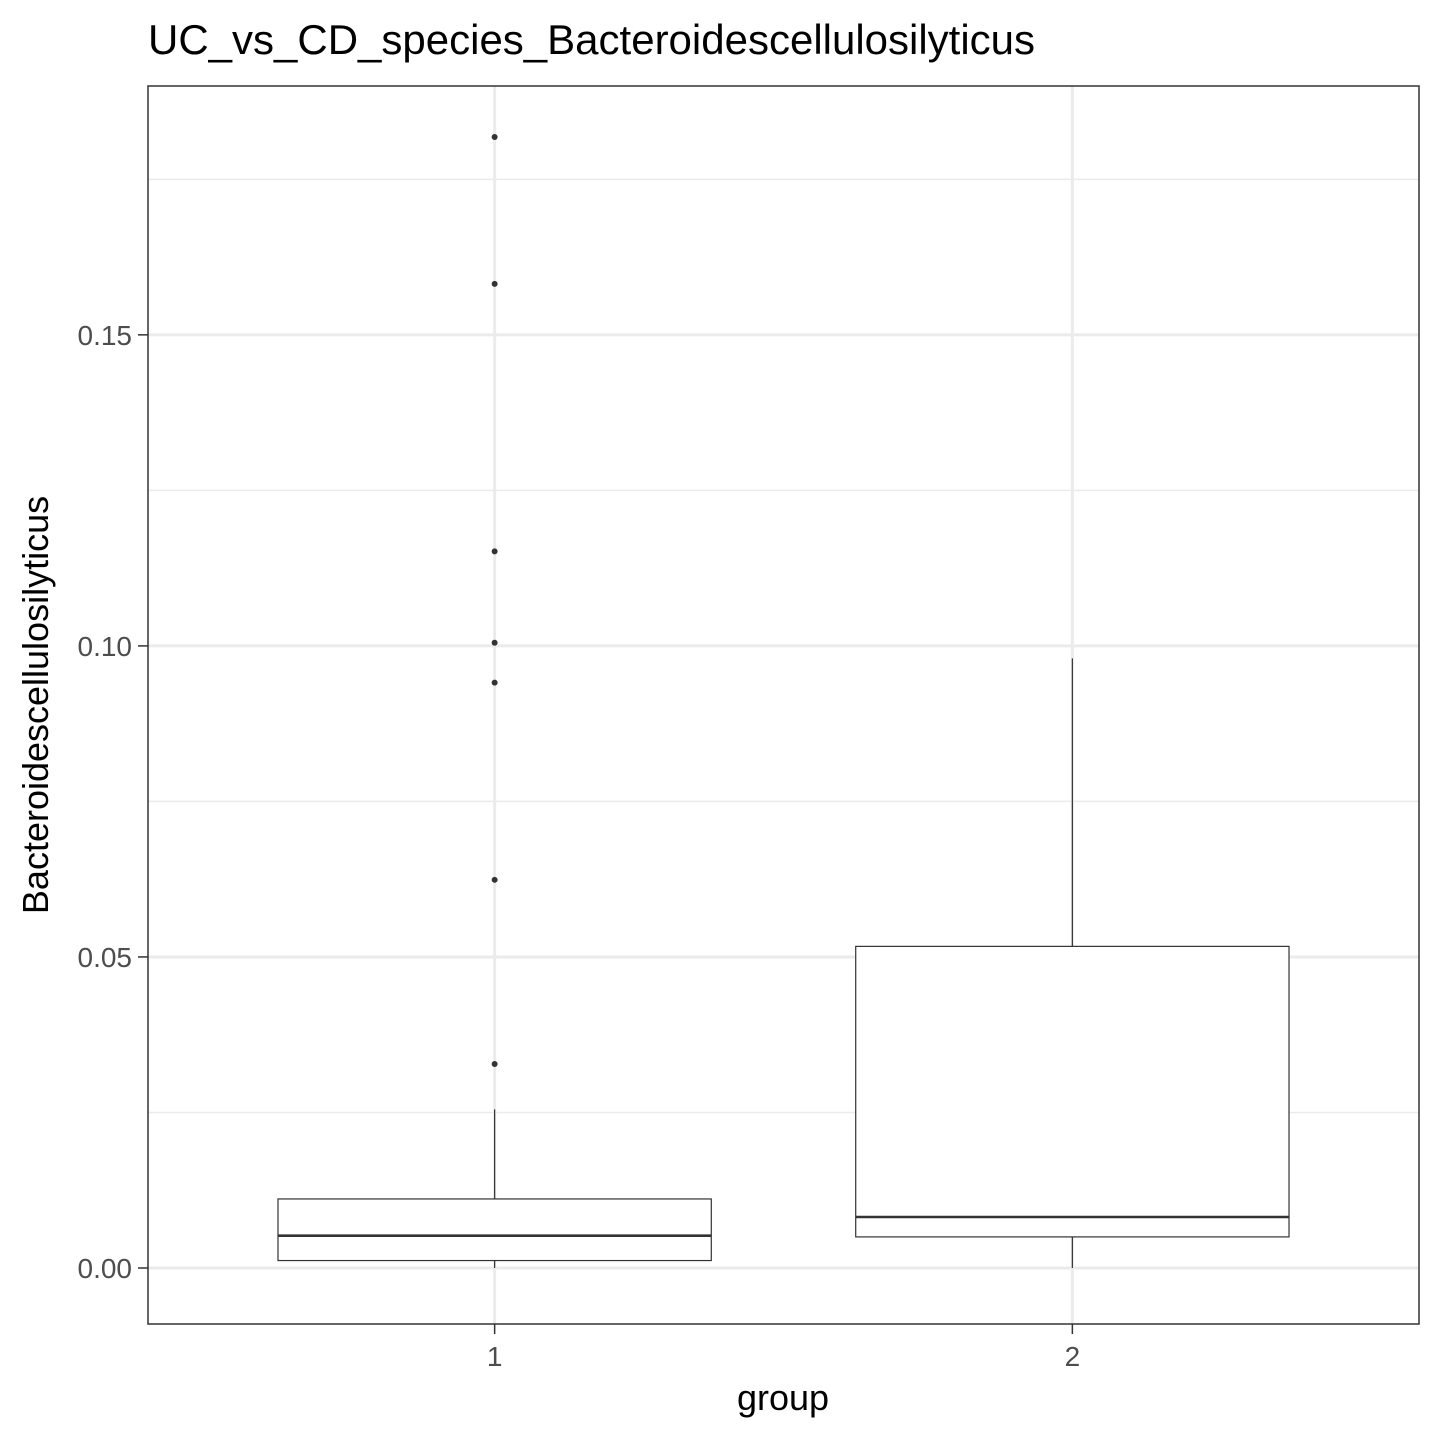 This screenshot has width=1440, height=1440. Describe the element at coordinates (495, 1356) in the screenshot. I see `x-tick-label: 1` at that location.